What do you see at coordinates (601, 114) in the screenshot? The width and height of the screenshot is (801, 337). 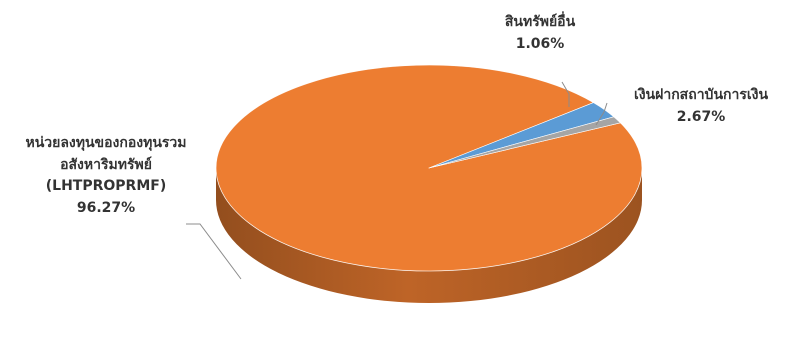 I see `leader-line-deposits` at bounding box center [601, 114].